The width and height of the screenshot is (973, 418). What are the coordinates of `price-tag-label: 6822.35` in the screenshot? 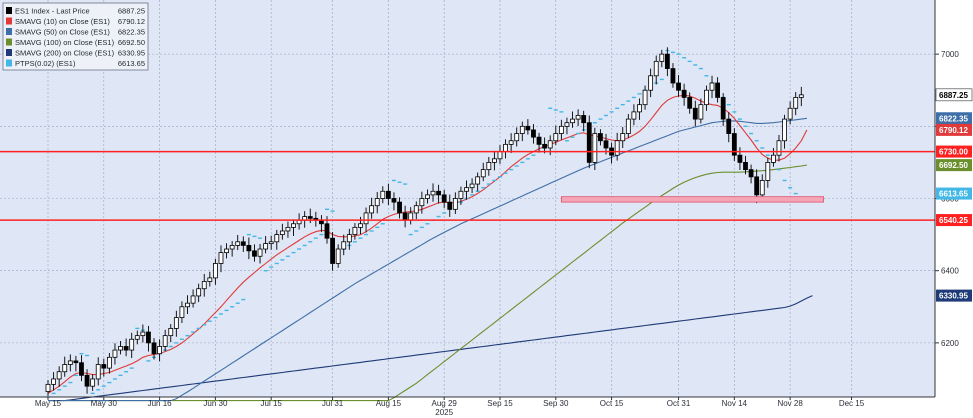 It's located at (953, 118).